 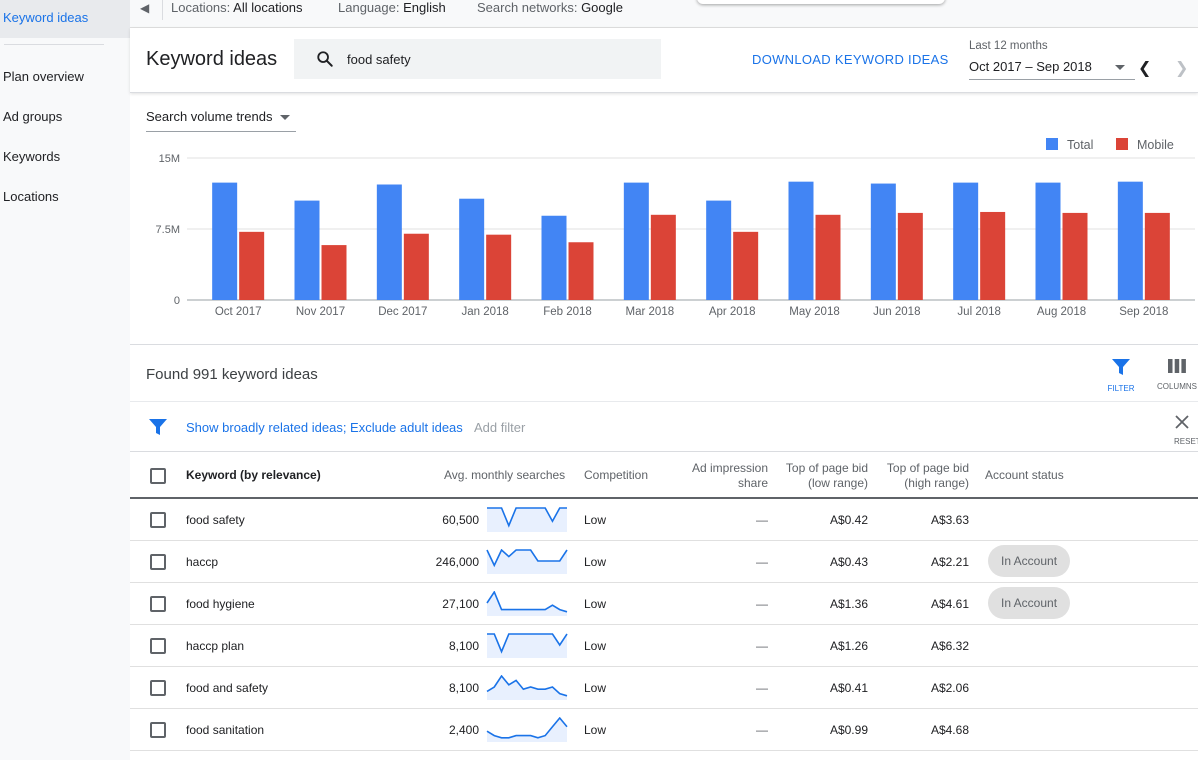 What do you see at coordinates (212, 59) in the screenshot?
I see `page-title: Keyword ideas` at bounding box center [212, 59].